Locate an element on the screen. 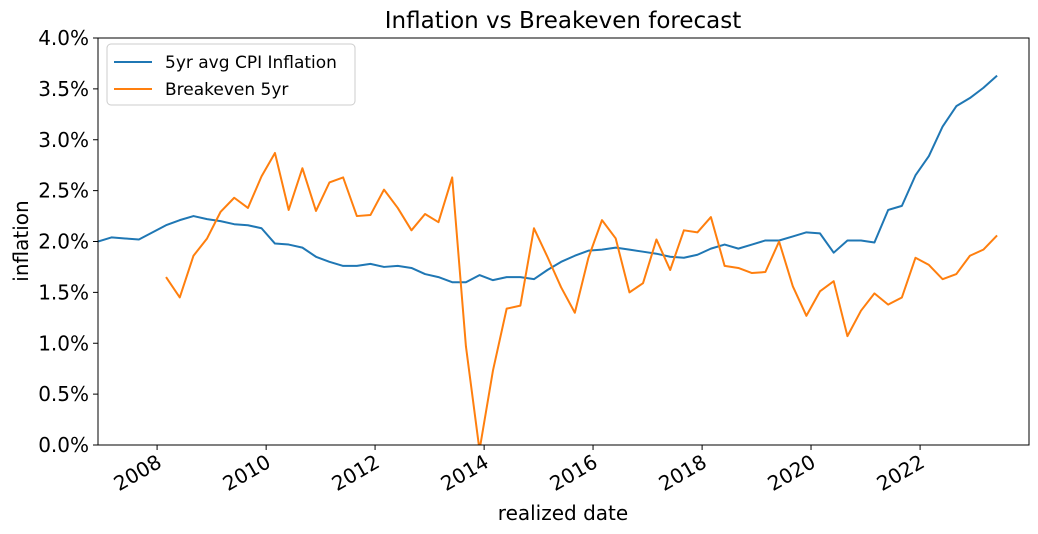 Image resolution: width=1038 pixels, height=534 pixels. y-tick-label: 1.0% is located at coordinates (63, 343).